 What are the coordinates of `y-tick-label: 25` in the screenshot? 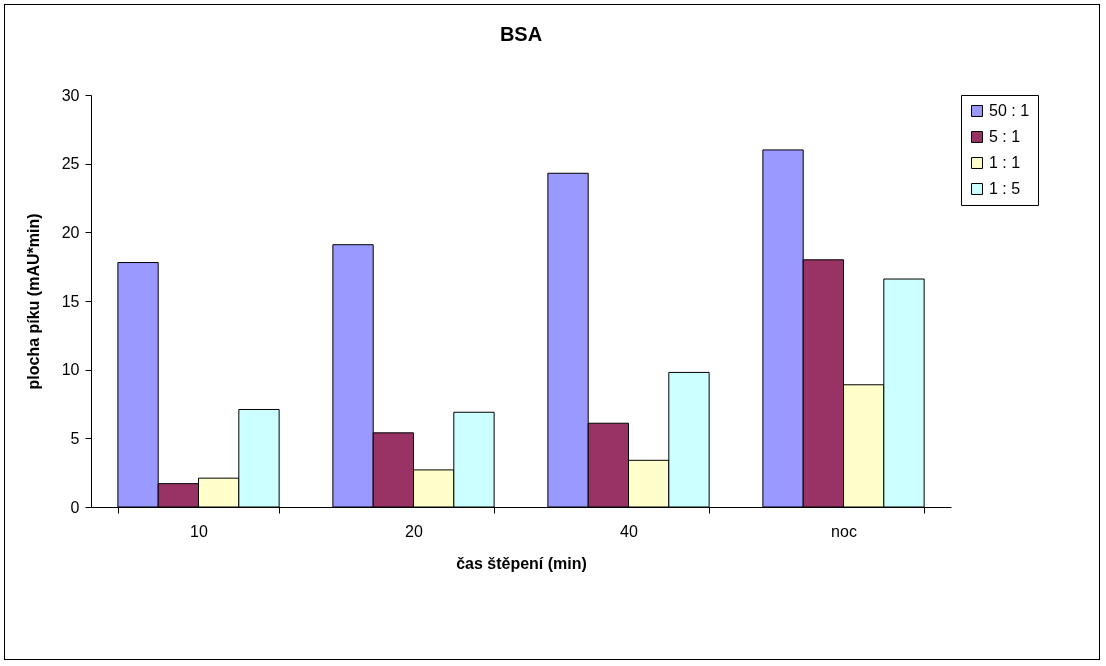 It's located at (70, 164).